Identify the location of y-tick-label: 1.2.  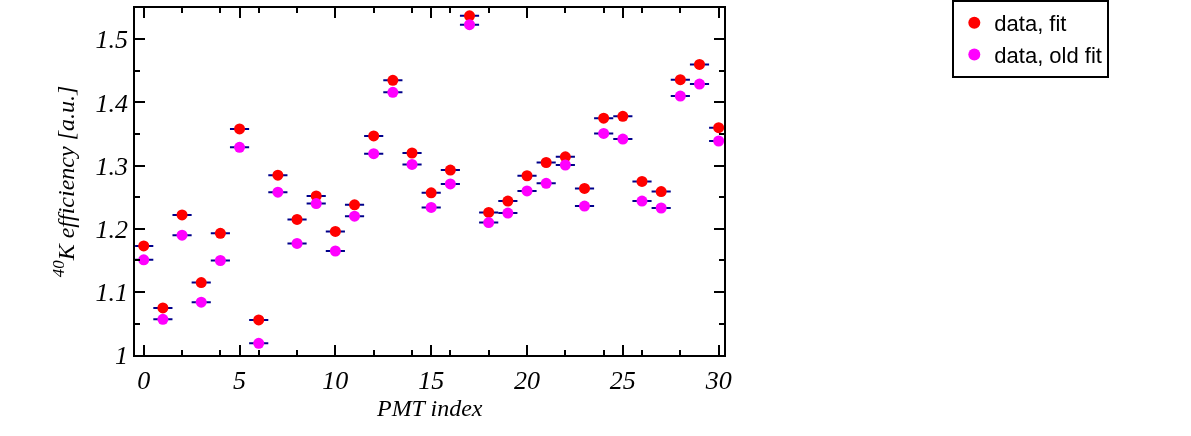
(111, 229).